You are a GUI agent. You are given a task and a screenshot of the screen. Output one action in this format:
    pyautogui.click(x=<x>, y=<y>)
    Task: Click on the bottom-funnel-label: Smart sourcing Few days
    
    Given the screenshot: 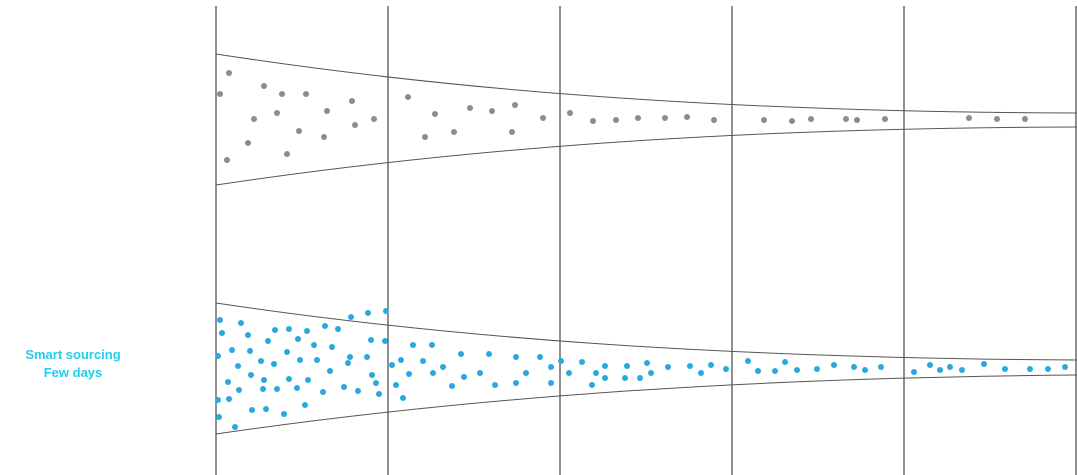 What is the action you would take?
    pyautogui.click(x=73, y=364)
    